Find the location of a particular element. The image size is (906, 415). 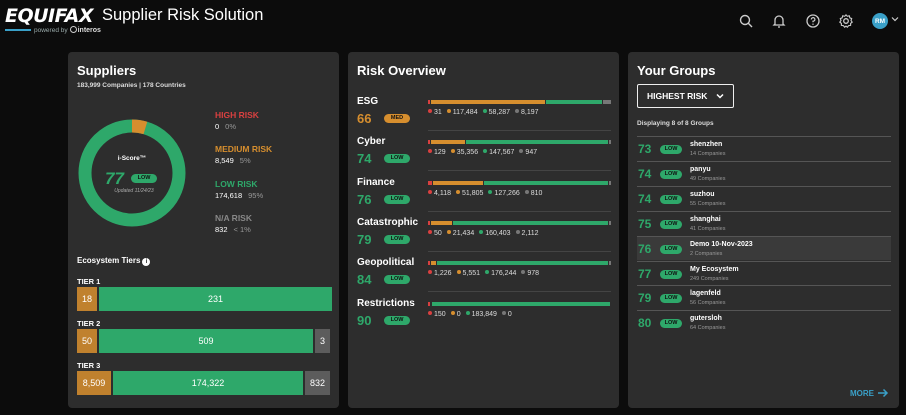

risk-counts: 129 35,356 147,567 947 is located at coordinates (485, 152).